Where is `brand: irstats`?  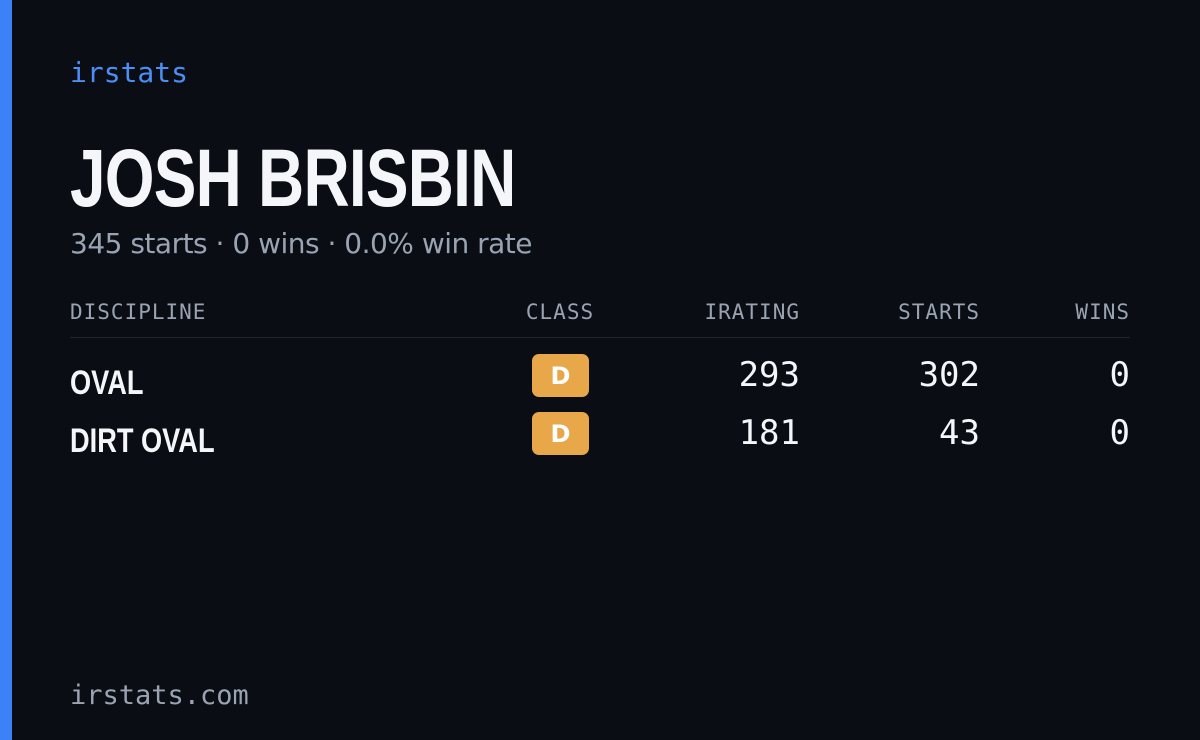
brand: irstats is located at coordinates (129, 72).